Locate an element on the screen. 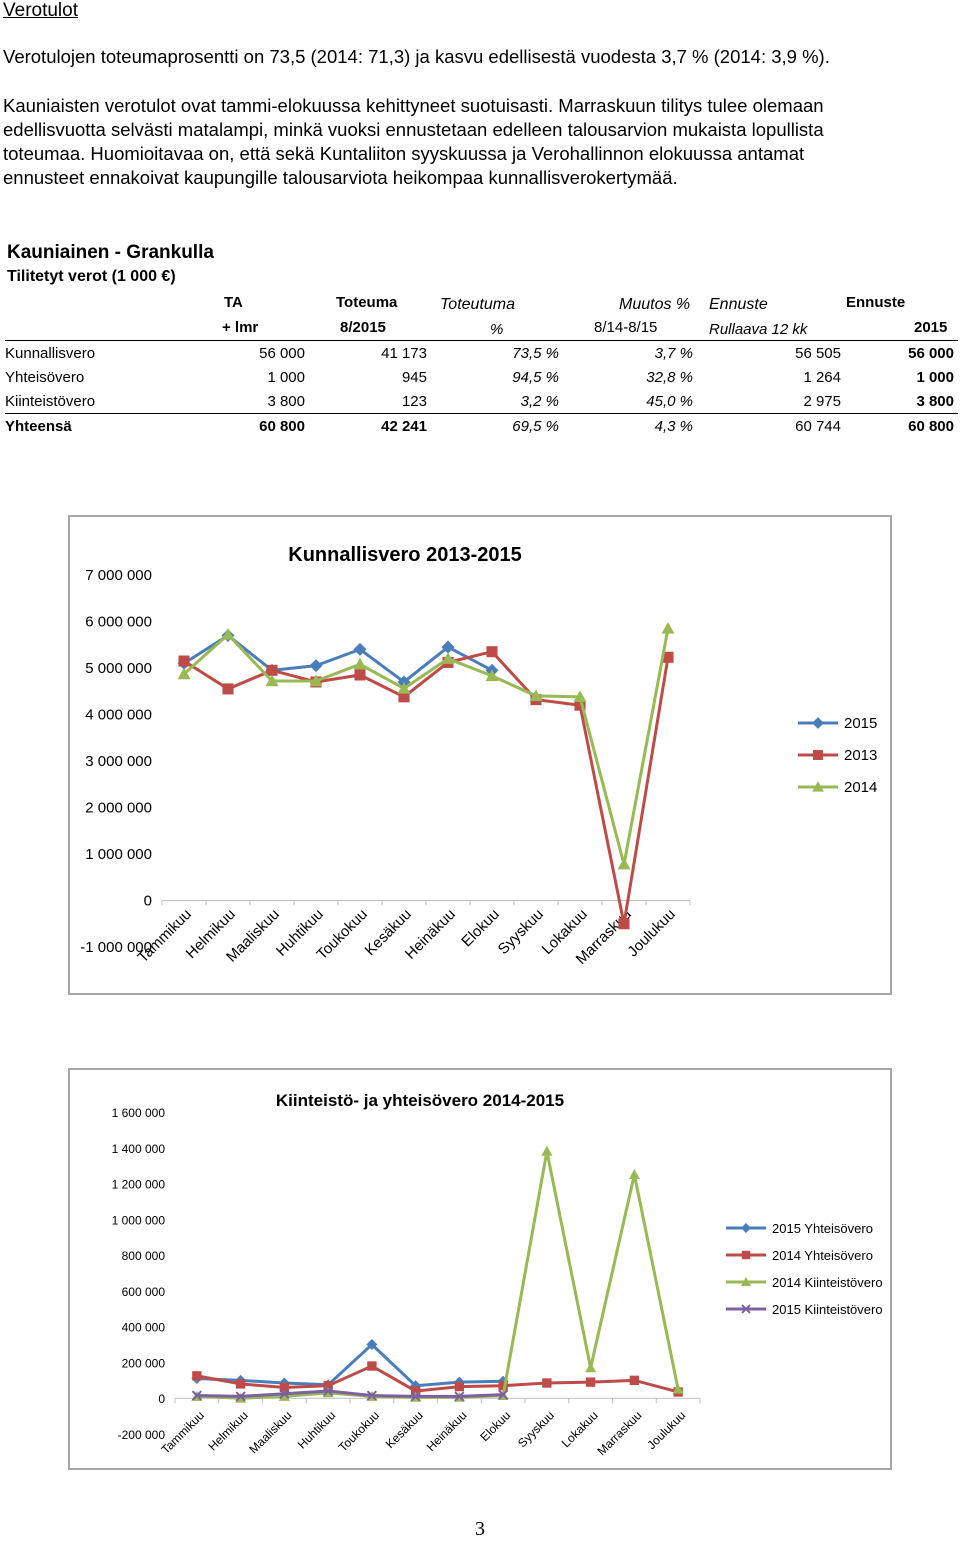  legend-label: 2015 is located at coordinates (860, 723).